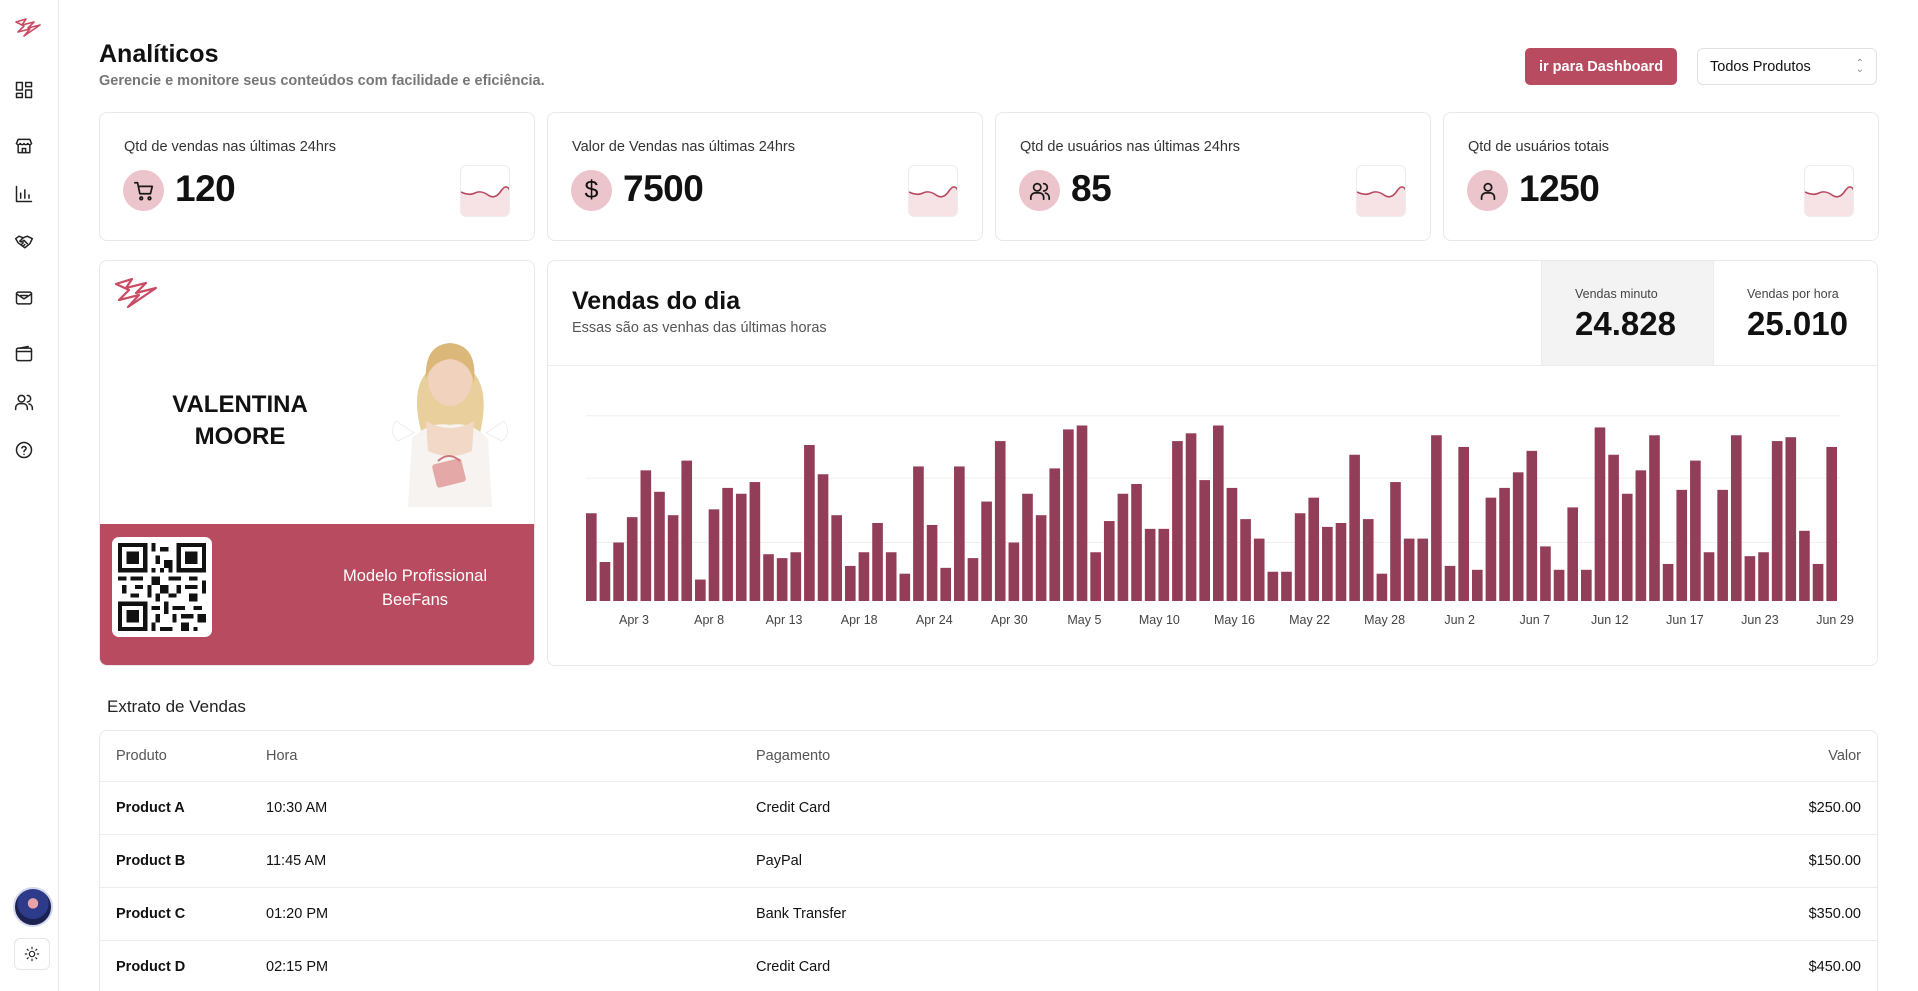  I want to click on sidebar-item-store, so click(24, 146).